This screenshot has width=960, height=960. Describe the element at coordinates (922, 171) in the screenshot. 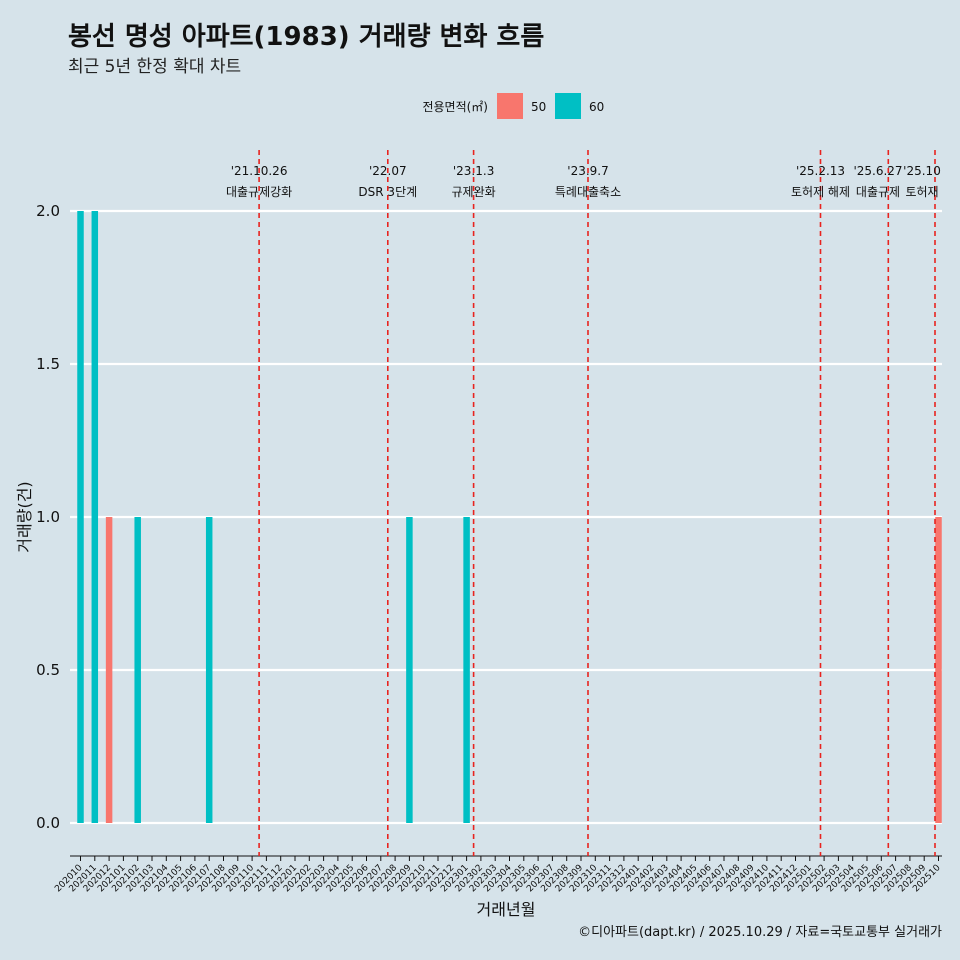

I see `annotation-date: '25.10` at that location.